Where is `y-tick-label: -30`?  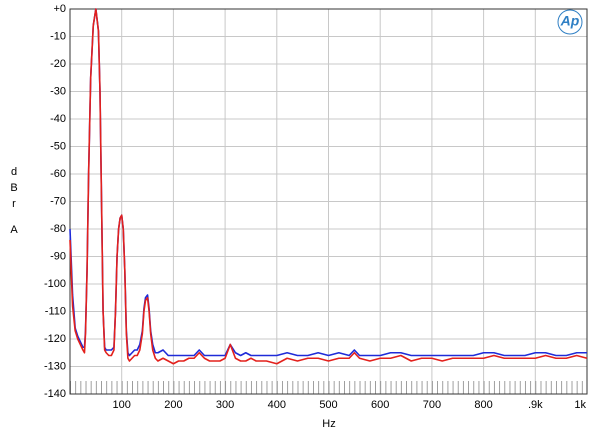
y-tick-label: -30 is located at coordinates (58, 91).